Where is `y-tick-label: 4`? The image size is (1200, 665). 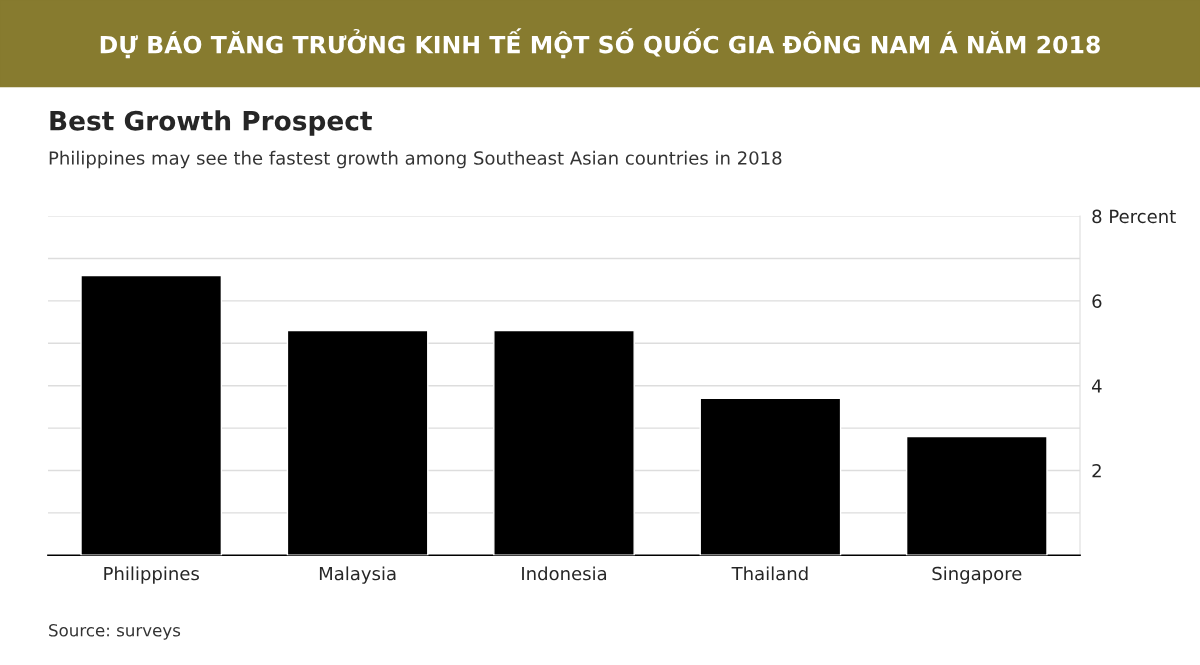
y-tick-label: 4 is located at coordinates (1096, 386).